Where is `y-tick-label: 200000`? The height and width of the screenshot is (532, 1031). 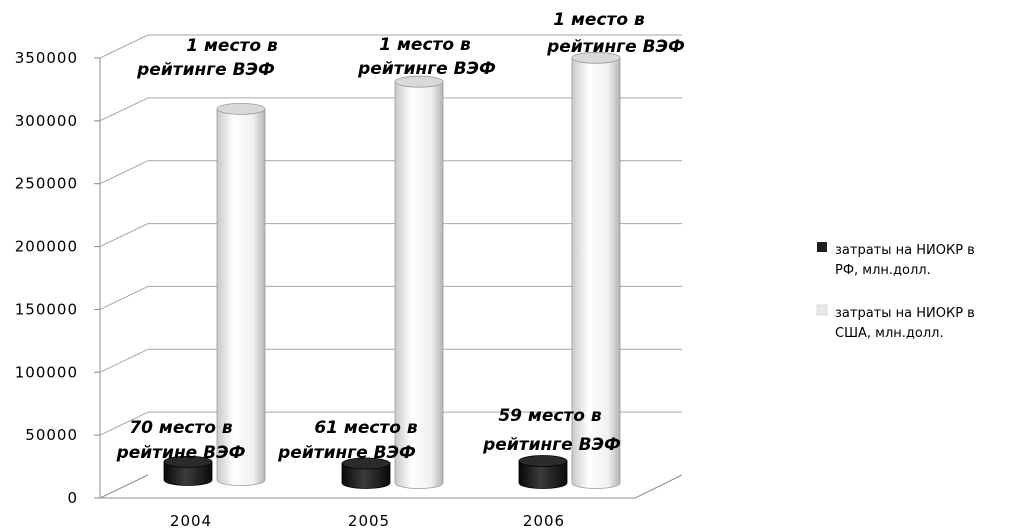 y-tick-label: 200000 is located at coordinates (46, 247).